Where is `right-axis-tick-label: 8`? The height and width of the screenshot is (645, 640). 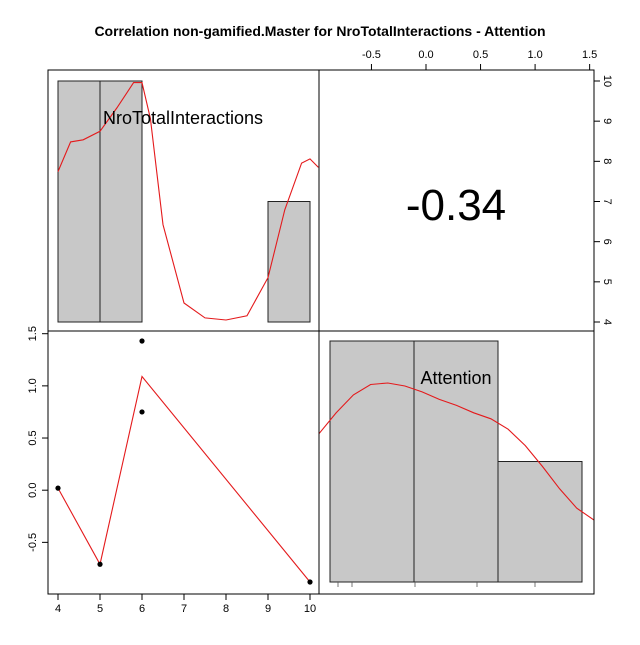
right-axis-tick-label: 8 is located at coordinates (607, 161).